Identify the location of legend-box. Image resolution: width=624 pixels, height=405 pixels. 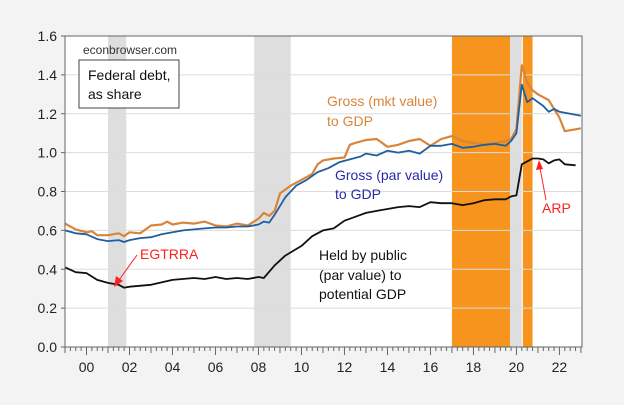
(129, 84).